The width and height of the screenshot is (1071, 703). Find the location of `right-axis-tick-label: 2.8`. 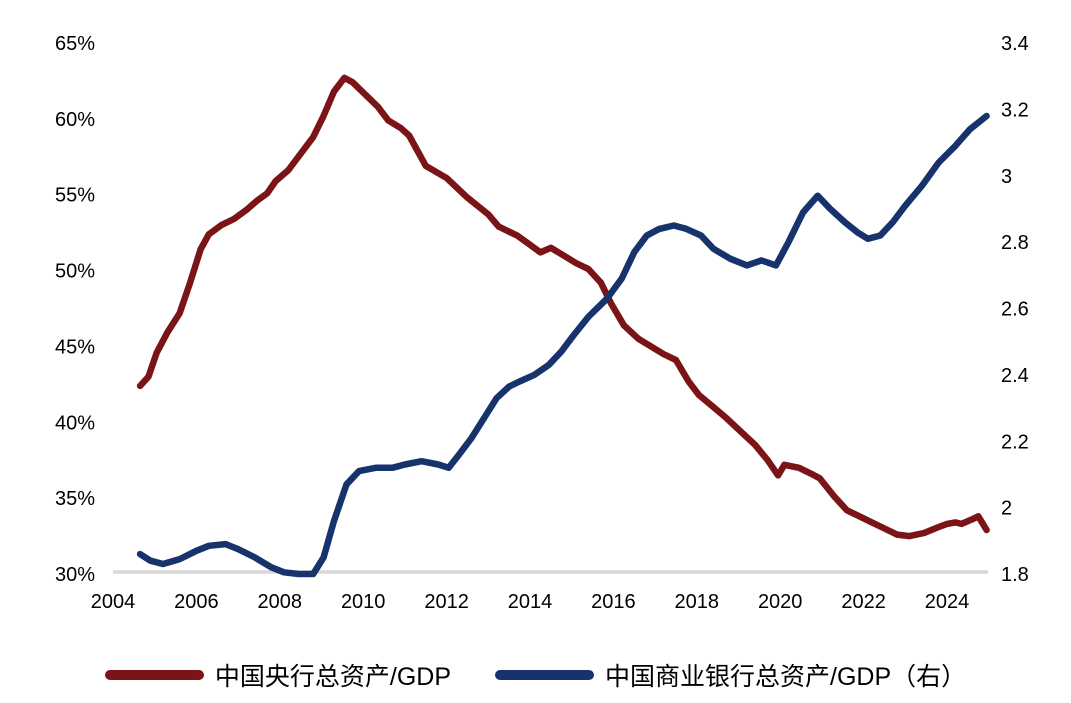

right-axis-tick-label: 2.8 is located at coordinates (1015, 243).